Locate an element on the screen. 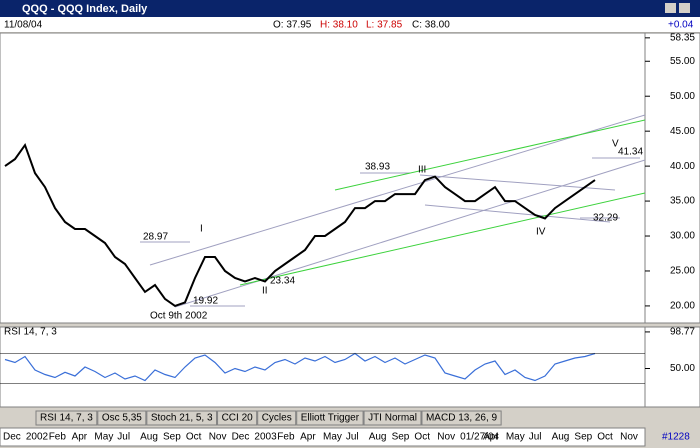 The width and height of the screenshot is (700, 448). minimize-button is located at coordinates (670, 8).